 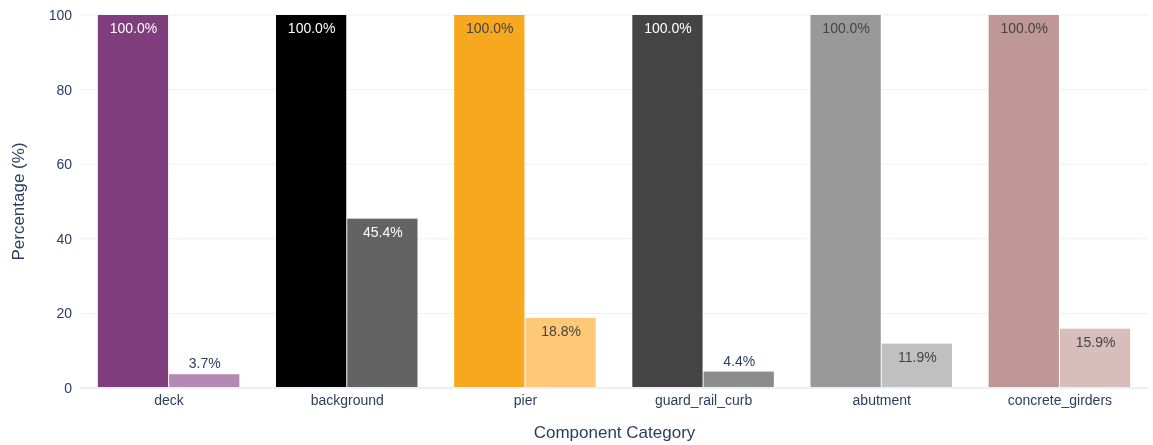 I want to click on data-label: 3.7%, so click(x=204, y=363).